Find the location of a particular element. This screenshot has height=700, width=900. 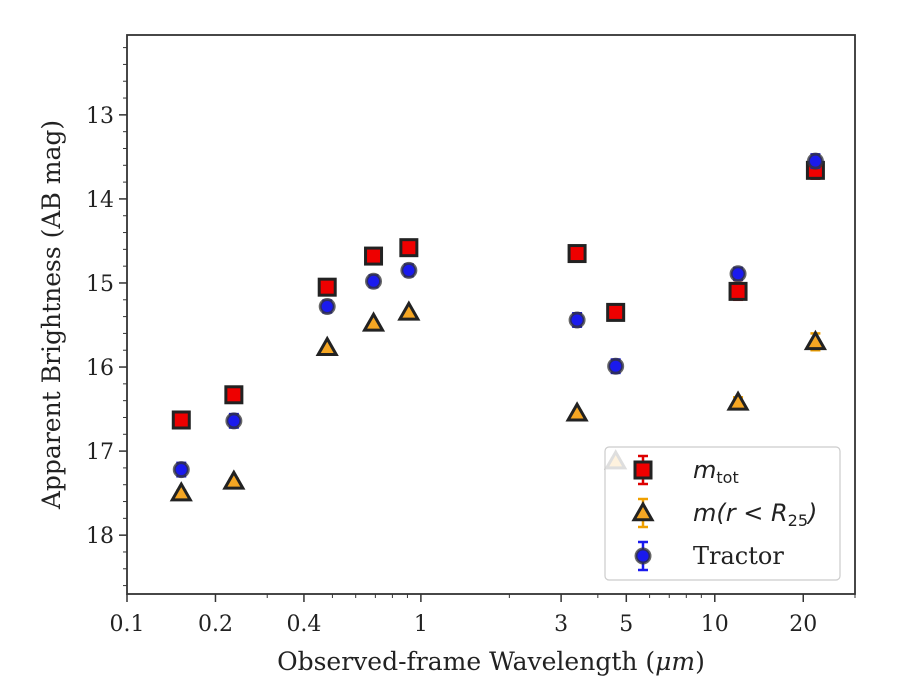

y-tick-label: 13 is located at coordinates (100, 116).